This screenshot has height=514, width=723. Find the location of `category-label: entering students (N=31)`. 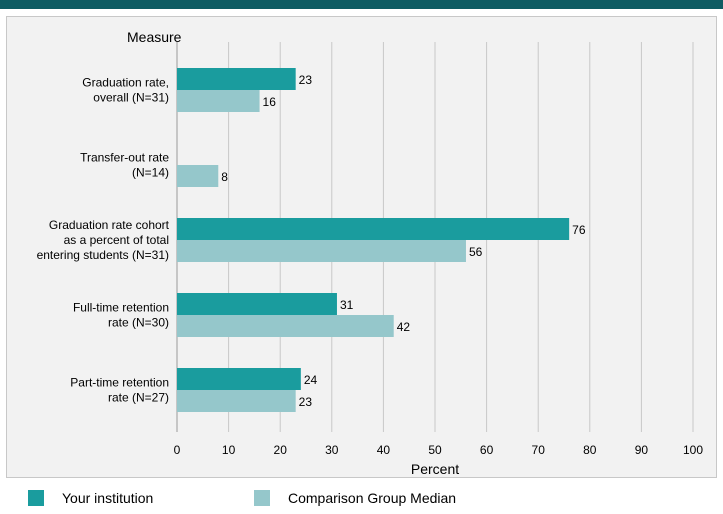

category-label: entering students (N=31) is located at coordinates (103, 255).